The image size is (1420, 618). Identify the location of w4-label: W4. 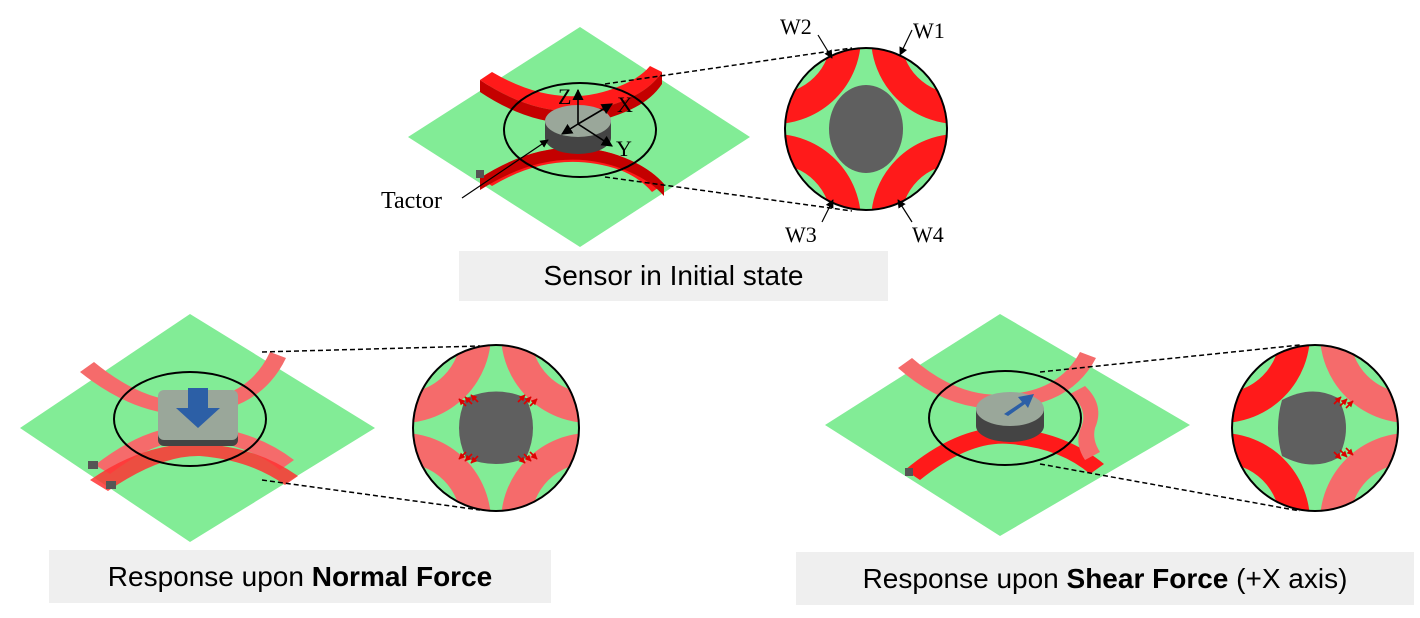
(928, 234).